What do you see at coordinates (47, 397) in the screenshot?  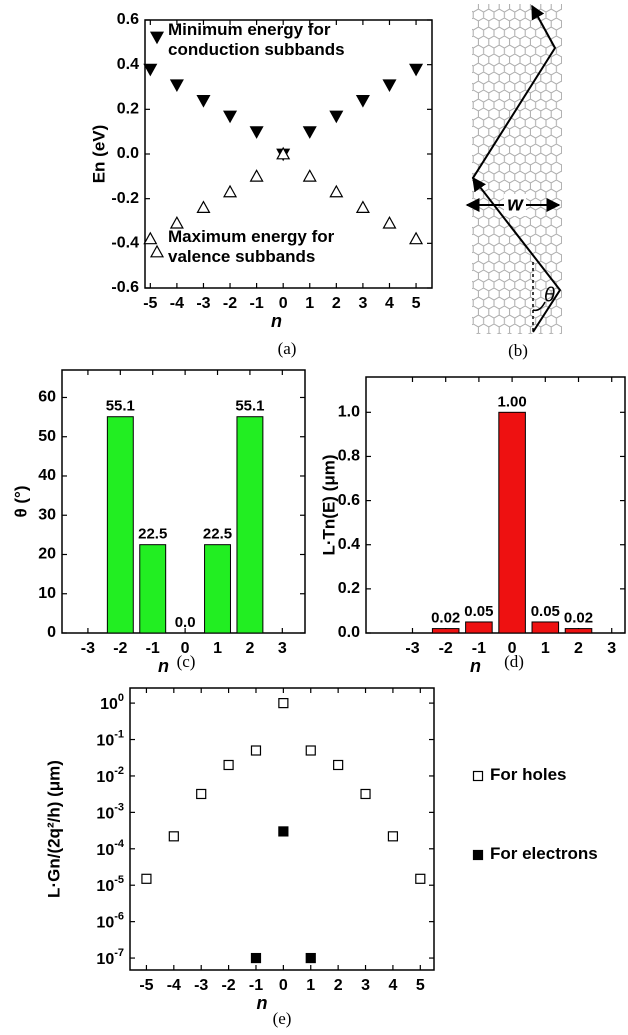 I see `y-tick-label: 60` at bounding box center [47, 397].